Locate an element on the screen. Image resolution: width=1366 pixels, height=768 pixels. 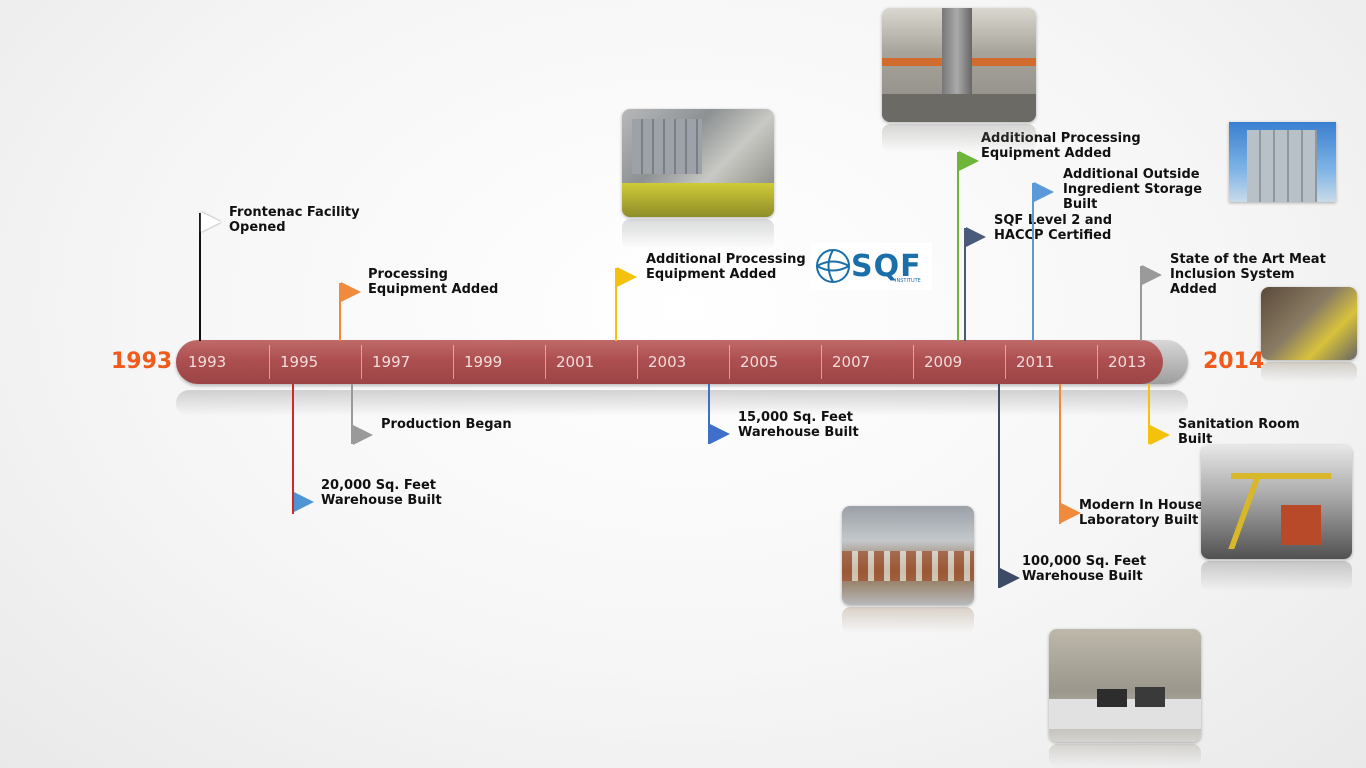
timeline-reflection is located at coordinates (682, 403).